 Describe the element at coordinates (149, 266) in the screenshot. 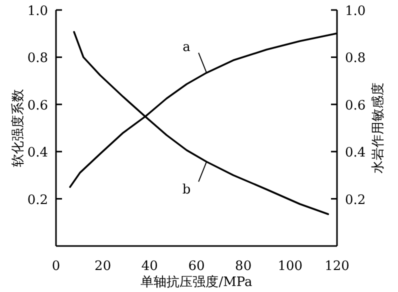

I see `x-tick-label: 40` at that location.